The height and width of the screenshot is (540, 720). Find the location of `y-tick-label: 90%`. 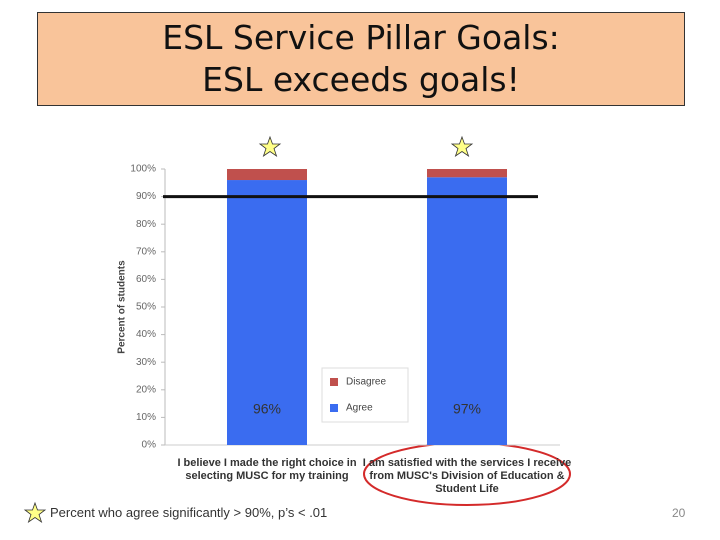

y-tick-label: 90% is located at coordinates (146, 196).